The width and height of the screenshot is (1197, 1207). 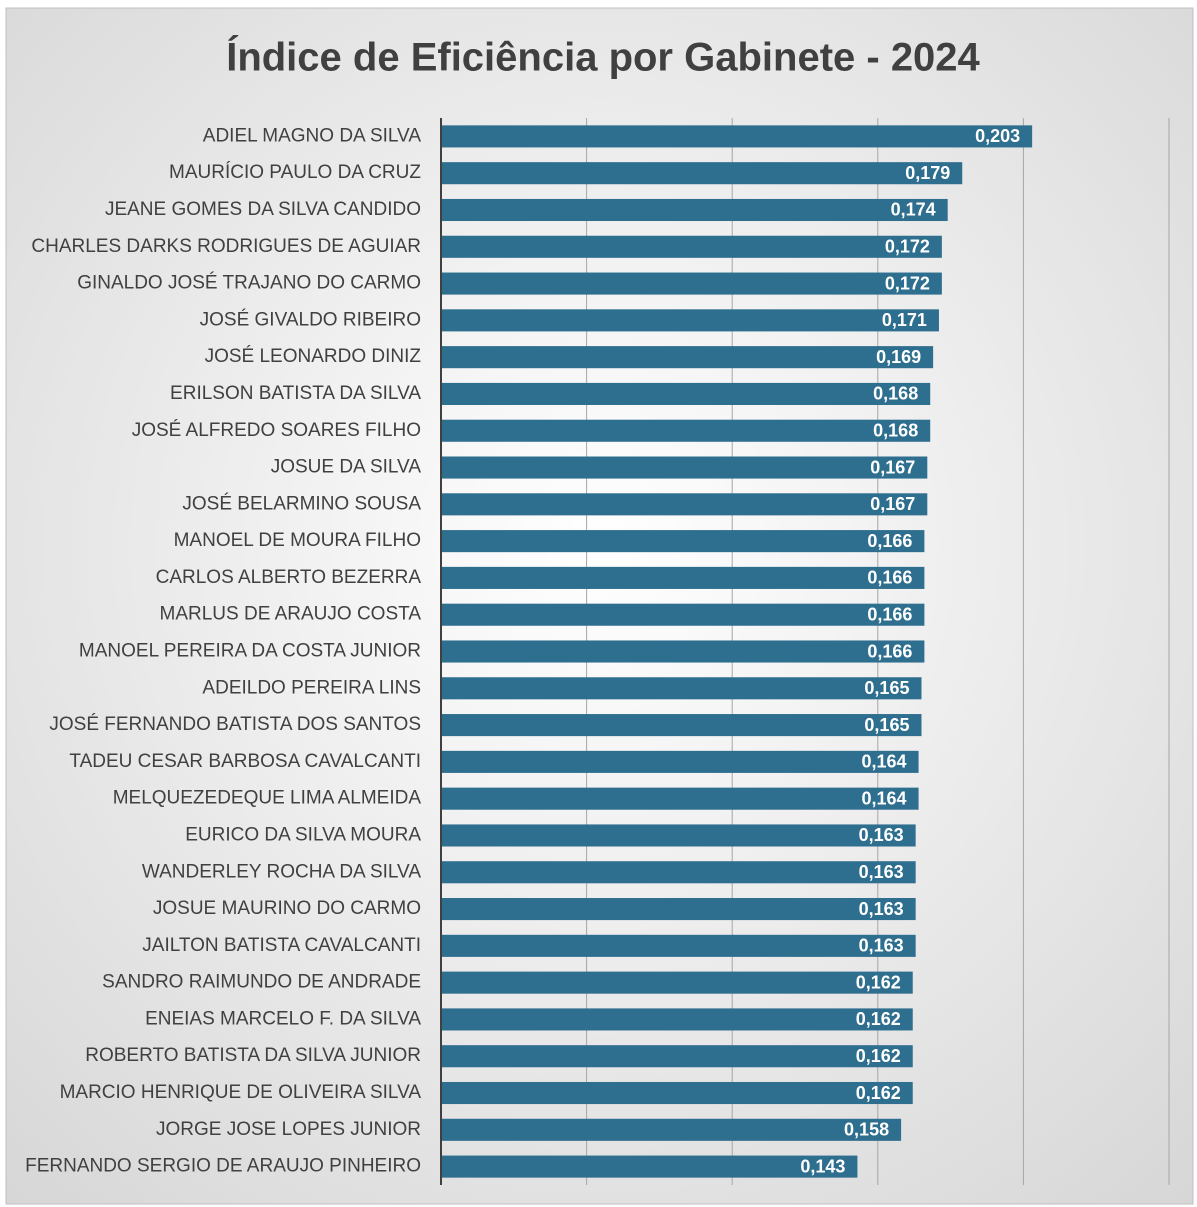 I want to click on category-label: JOSUE MAURINO DO CARMO, so click(x=287, y=908).